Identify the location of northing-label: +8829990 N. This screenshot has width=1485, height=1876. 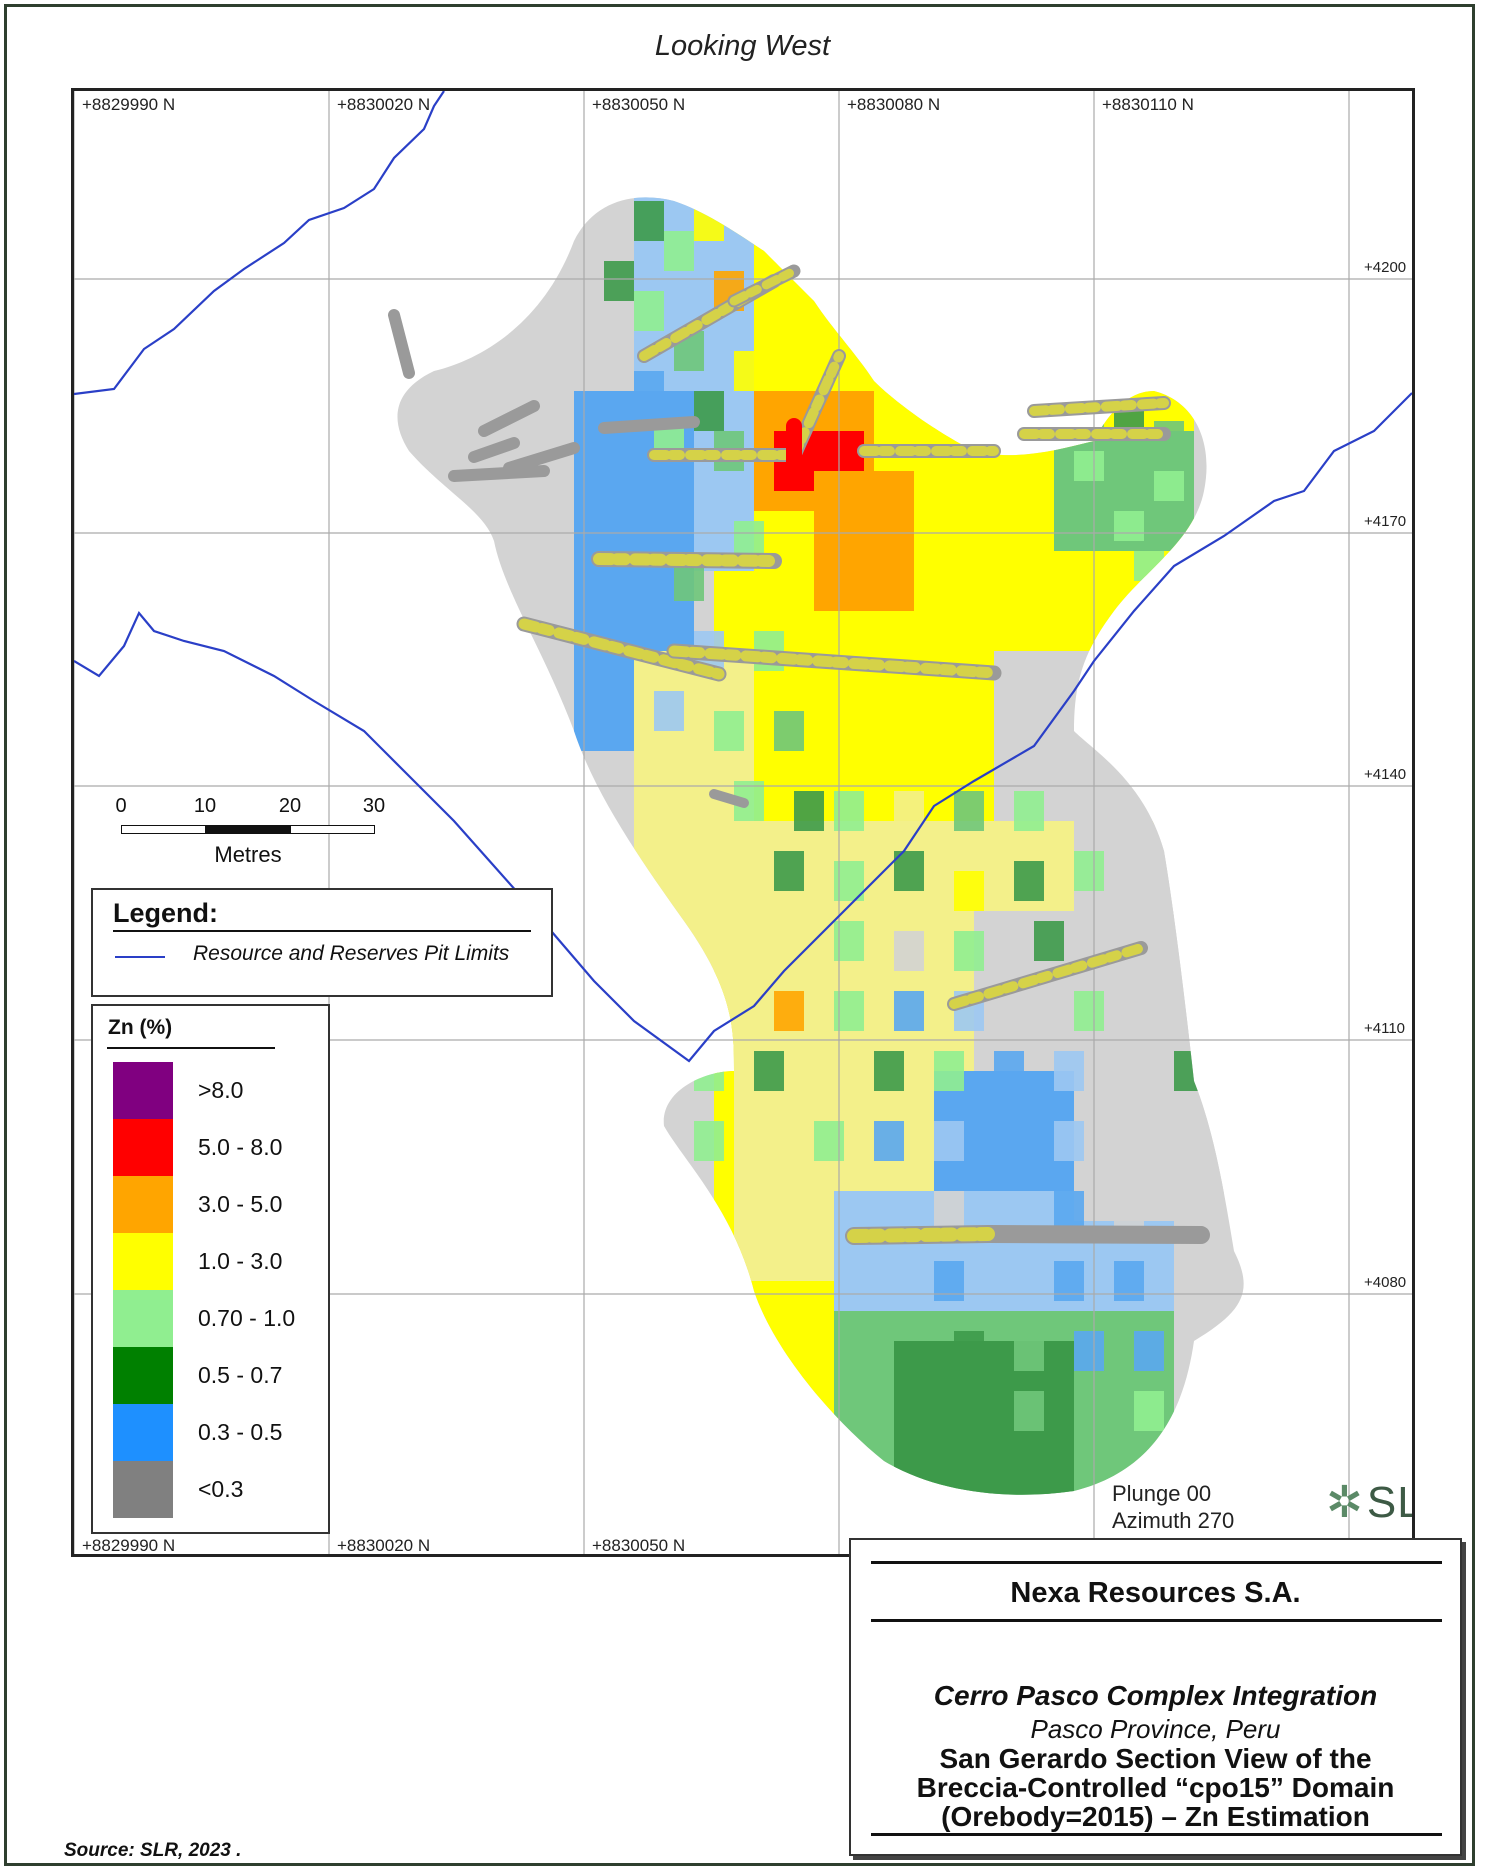
(129, 1545).